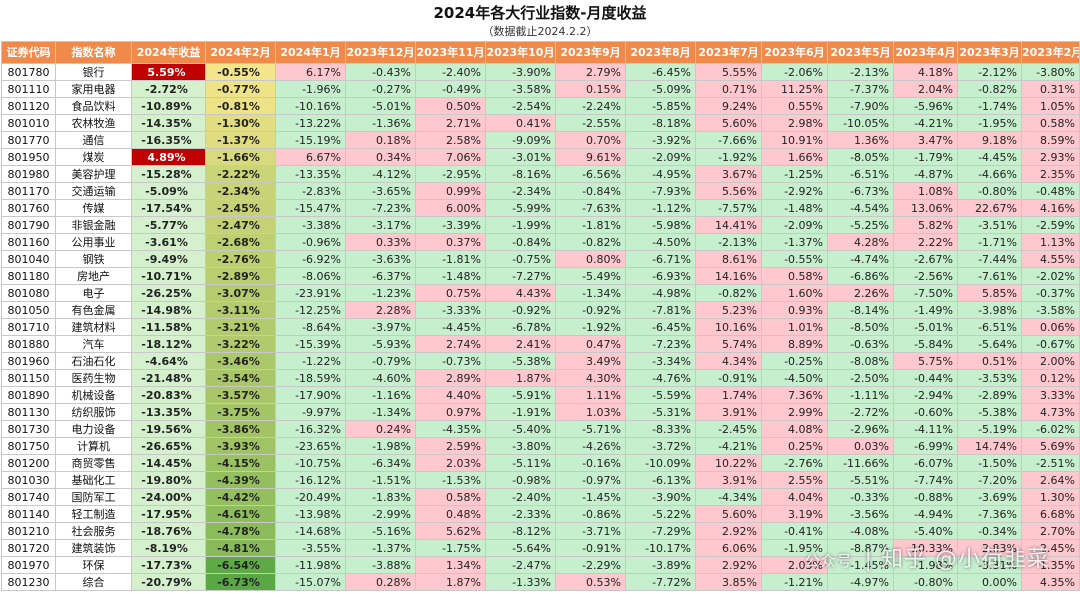 The width and height of the screenshot is (1080, 595). What do you see at coordinates (925, 242) in the screenshot?
I see `monthly-return-cell: 2.22%` at bounding box center [925, 242].